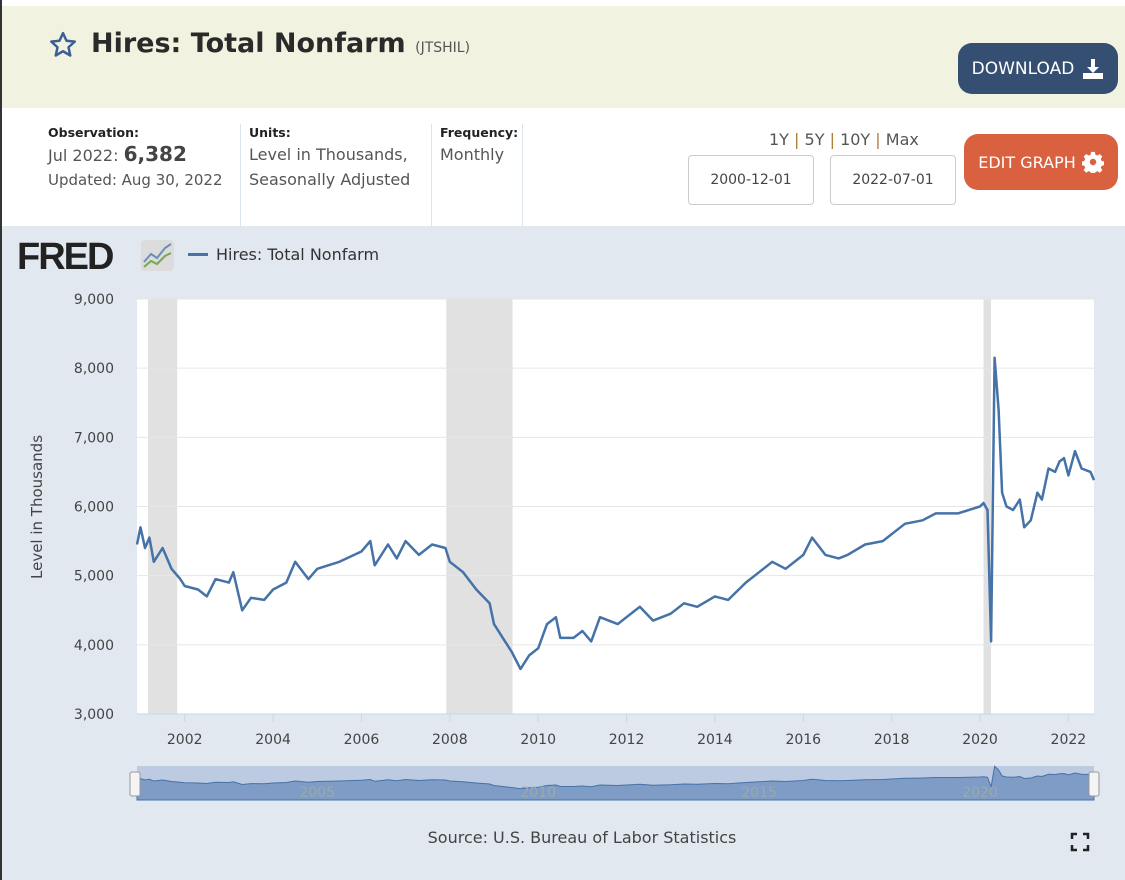 Image resolution: width=1125 pixels, height=880 pixels. Describe the element at coordinates (538, 793) in the screenshot. I see `navigator-label: 2010` at that location.